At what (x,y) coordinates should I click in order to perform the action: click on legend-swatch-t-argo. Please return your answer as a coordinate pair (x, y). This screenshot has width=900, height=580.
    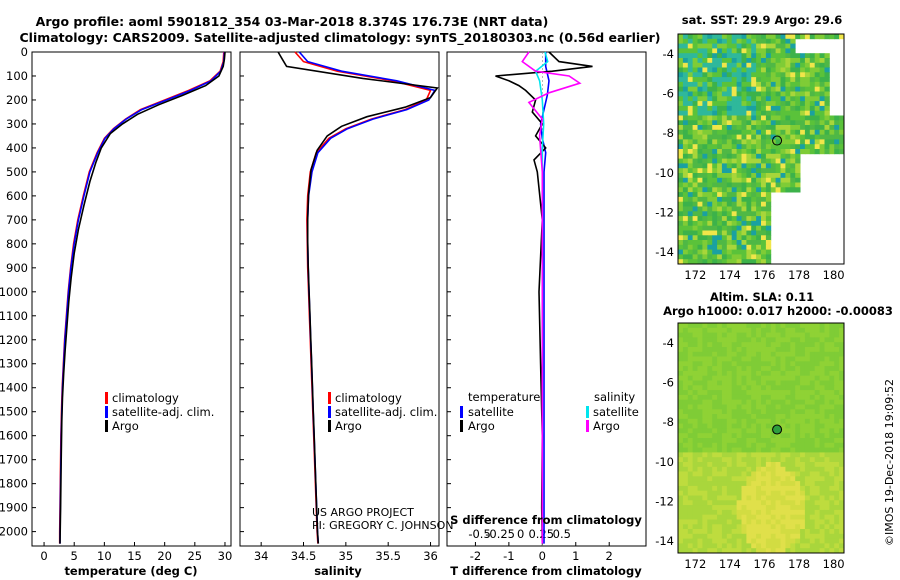
    Looking at the image, I should click on (461, 426).